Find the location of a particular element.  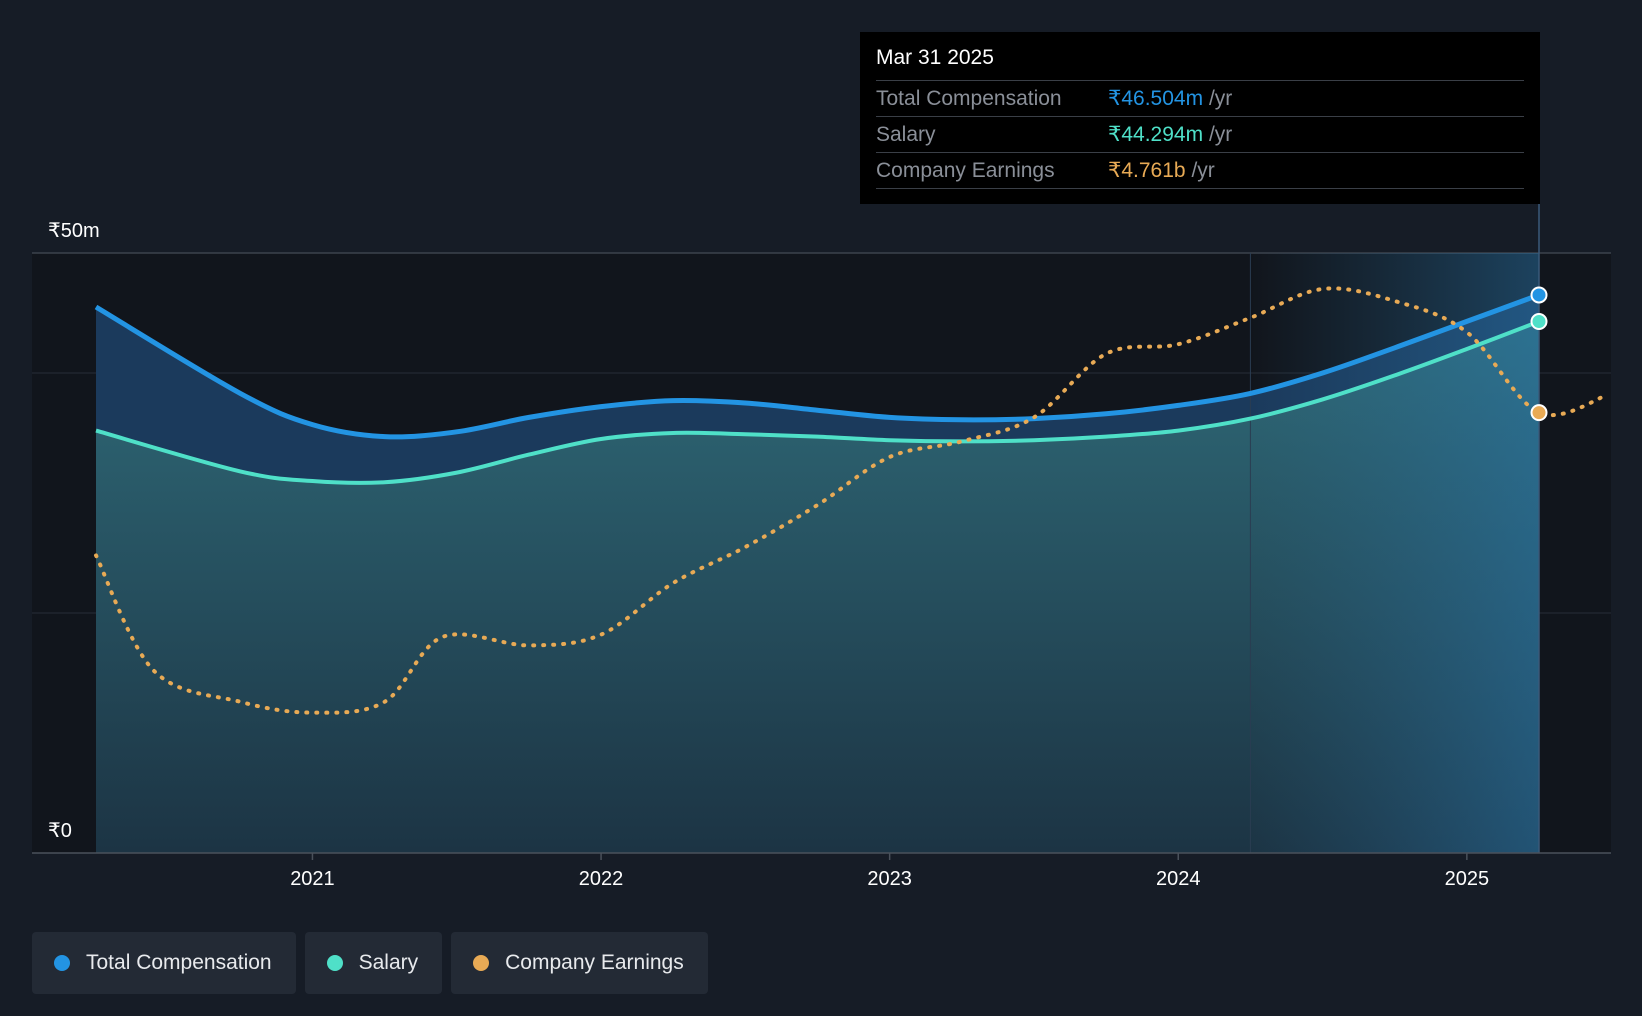

tooltip-row-salary: Salary ₹44.294m /yr is located at coordinates (1200, 135).